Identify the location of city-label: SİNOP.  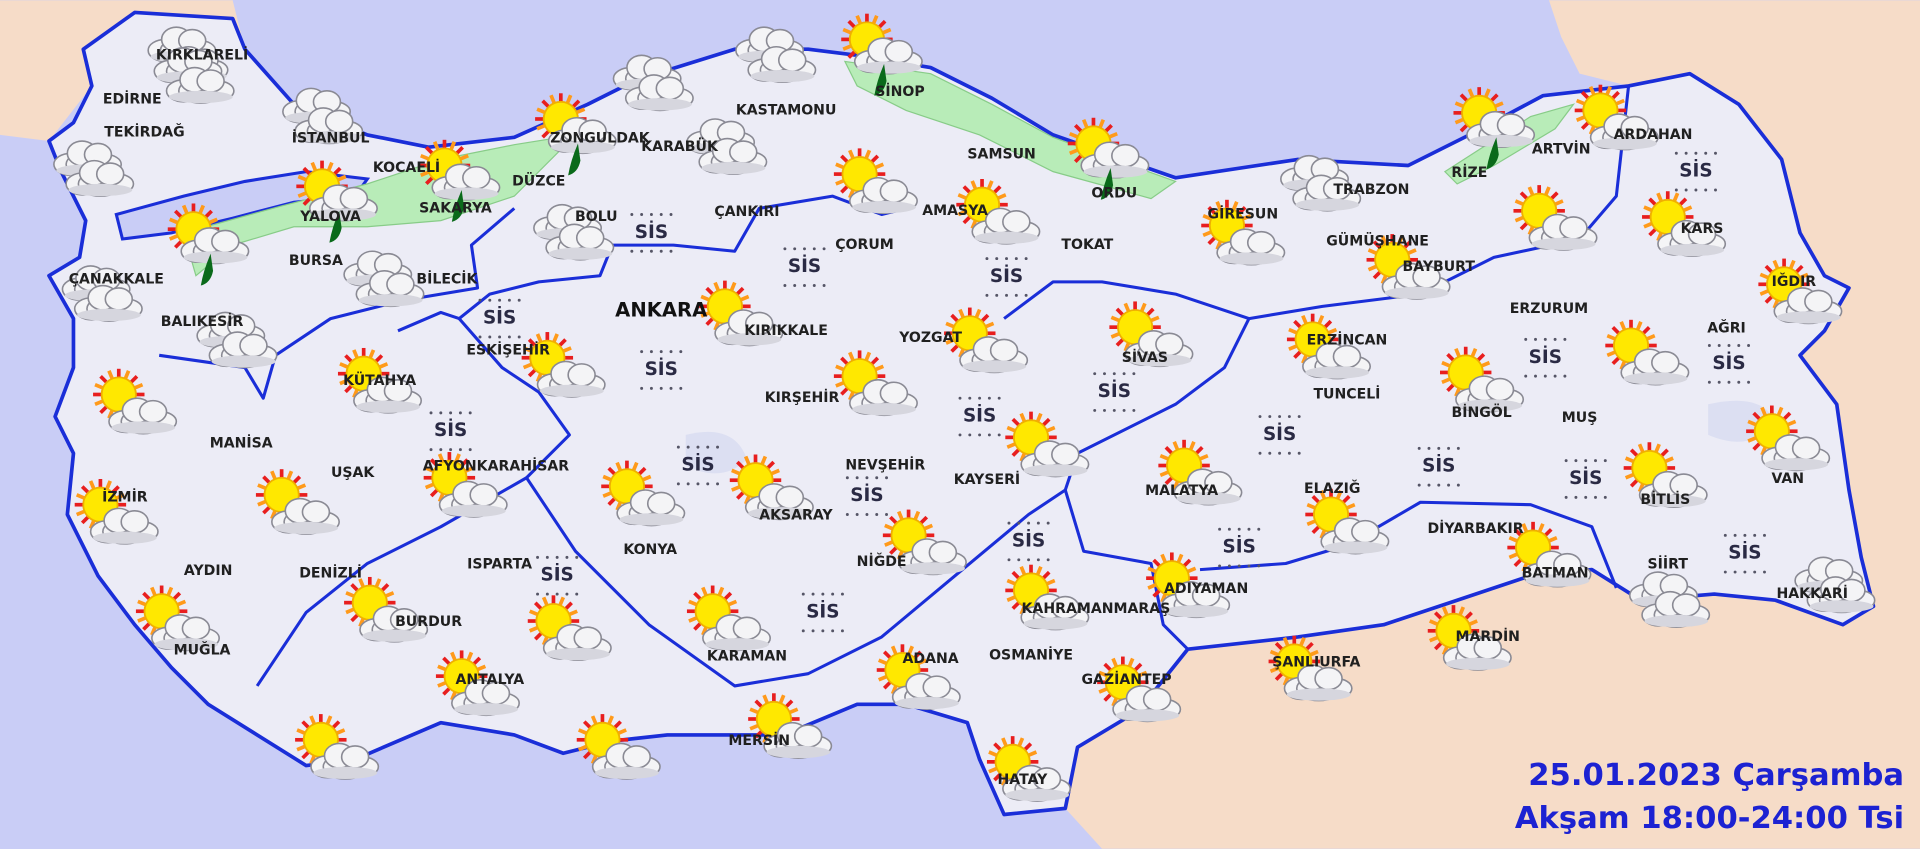
(899, 91).